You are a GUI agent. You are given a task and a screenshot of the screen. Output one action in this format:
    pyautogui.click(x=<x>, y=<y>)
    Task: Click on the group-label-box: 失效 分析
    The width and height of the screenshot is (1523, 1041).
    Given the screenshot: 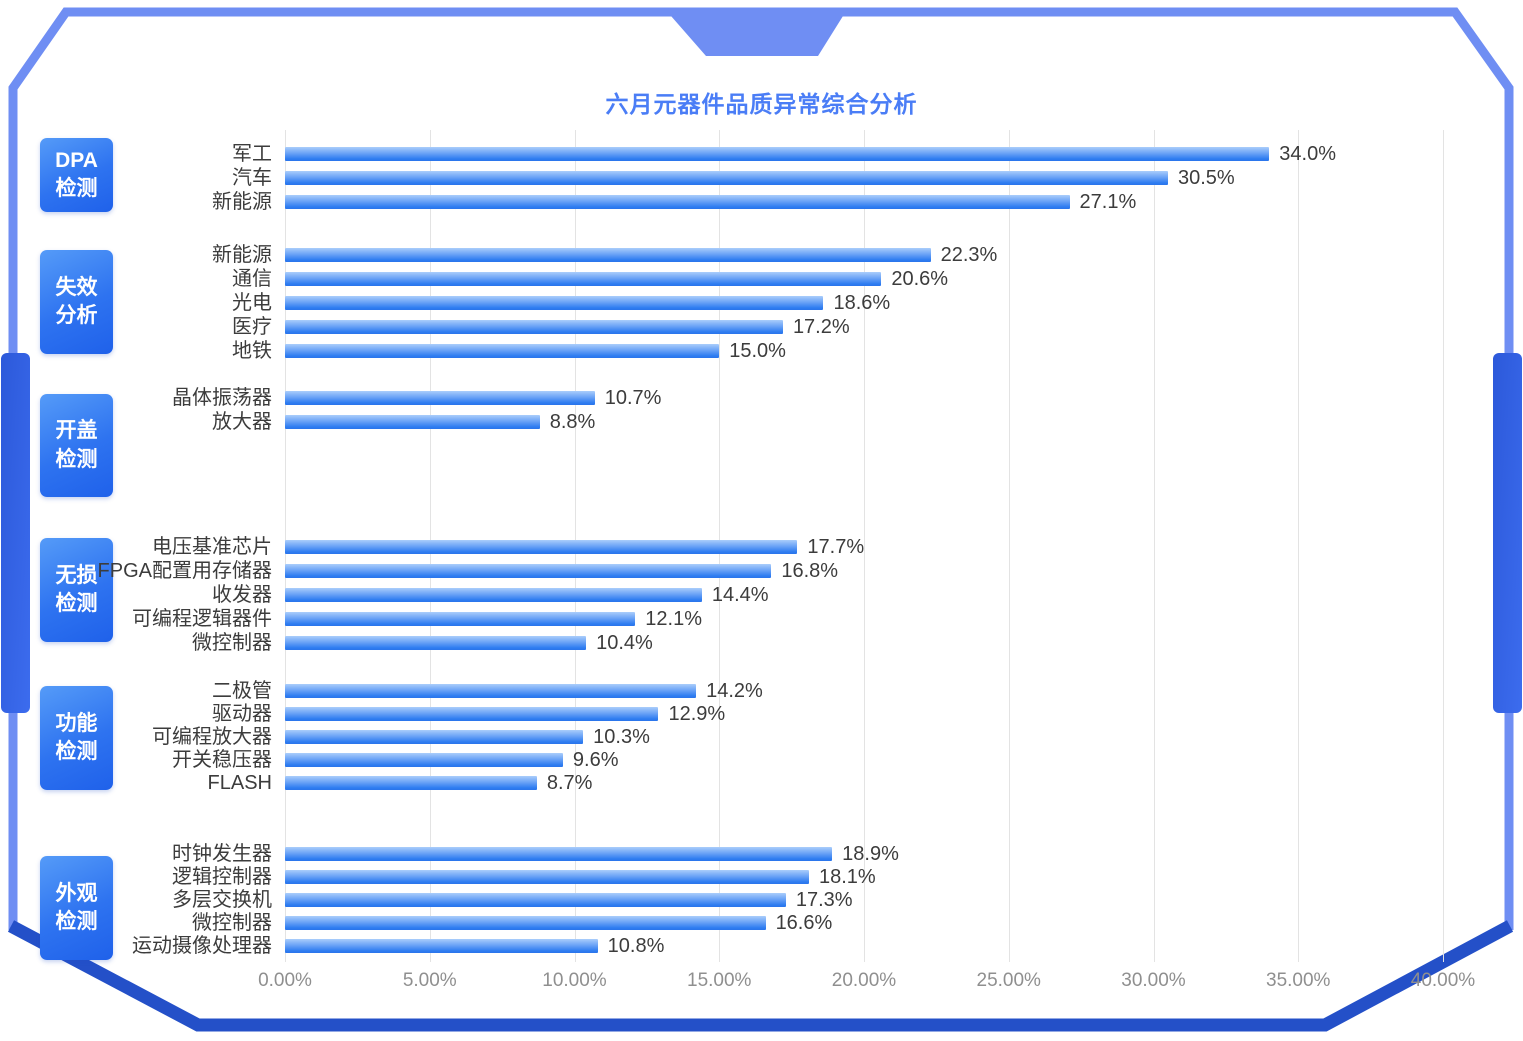 What is the action you would take?
    pyautogui.click(x=76, y=302)
    